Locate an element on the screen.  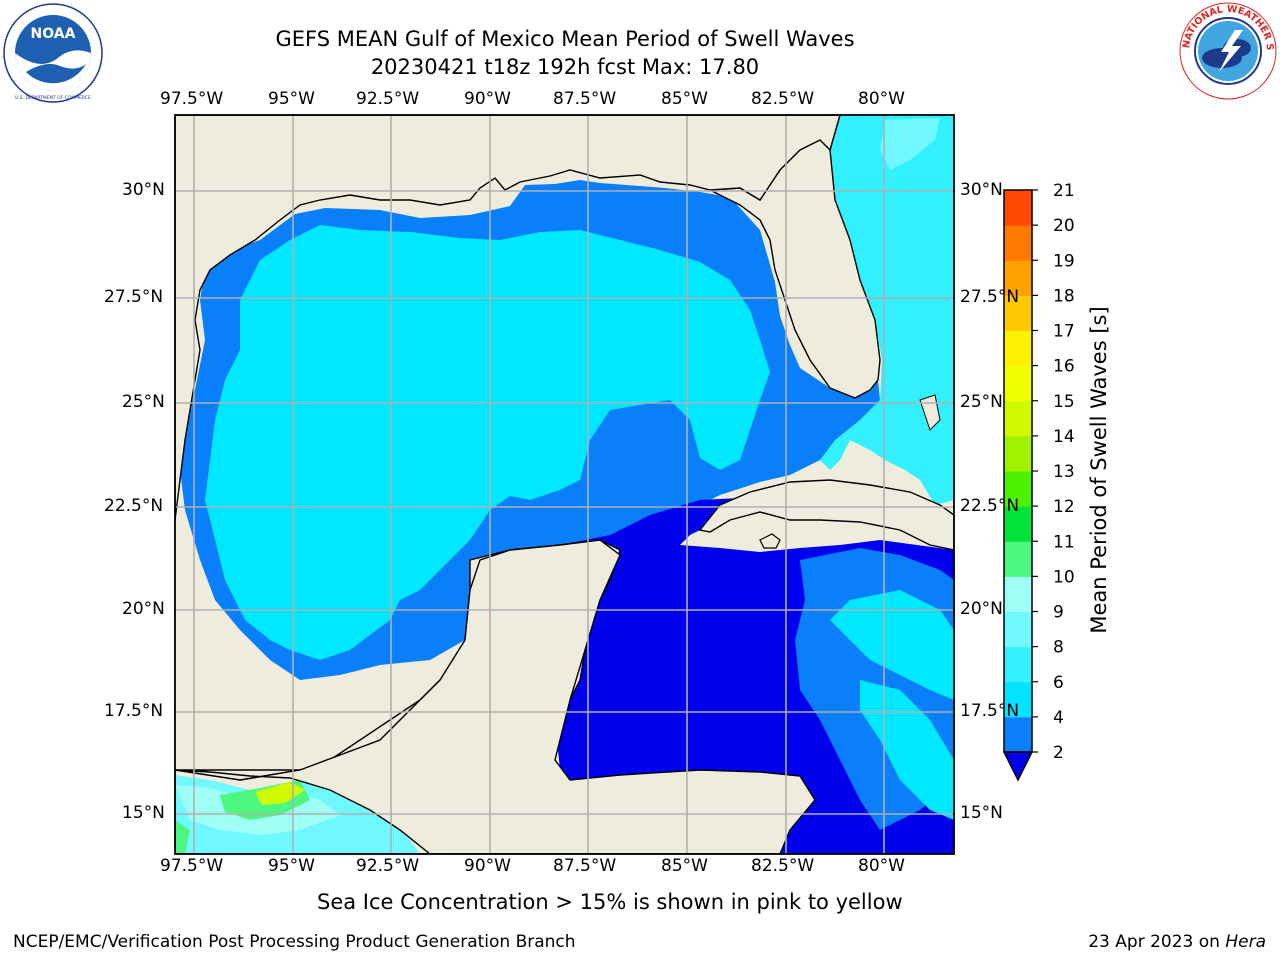
lon-tick-top: 85°W is located at coordinates (684, 99).